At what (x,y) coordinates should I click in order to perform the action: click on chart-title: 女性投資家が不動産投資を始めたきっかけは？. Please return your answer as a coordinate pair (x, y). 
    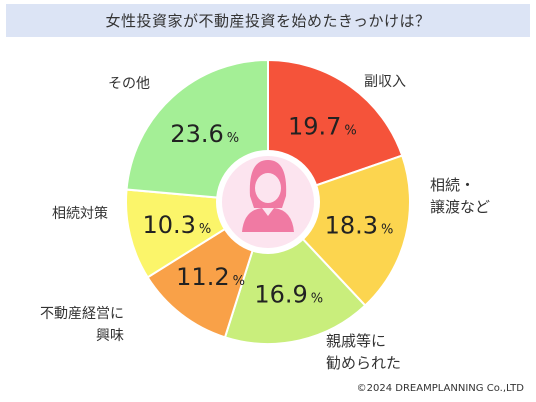
    Looking at the image, I should click on (268, 20).